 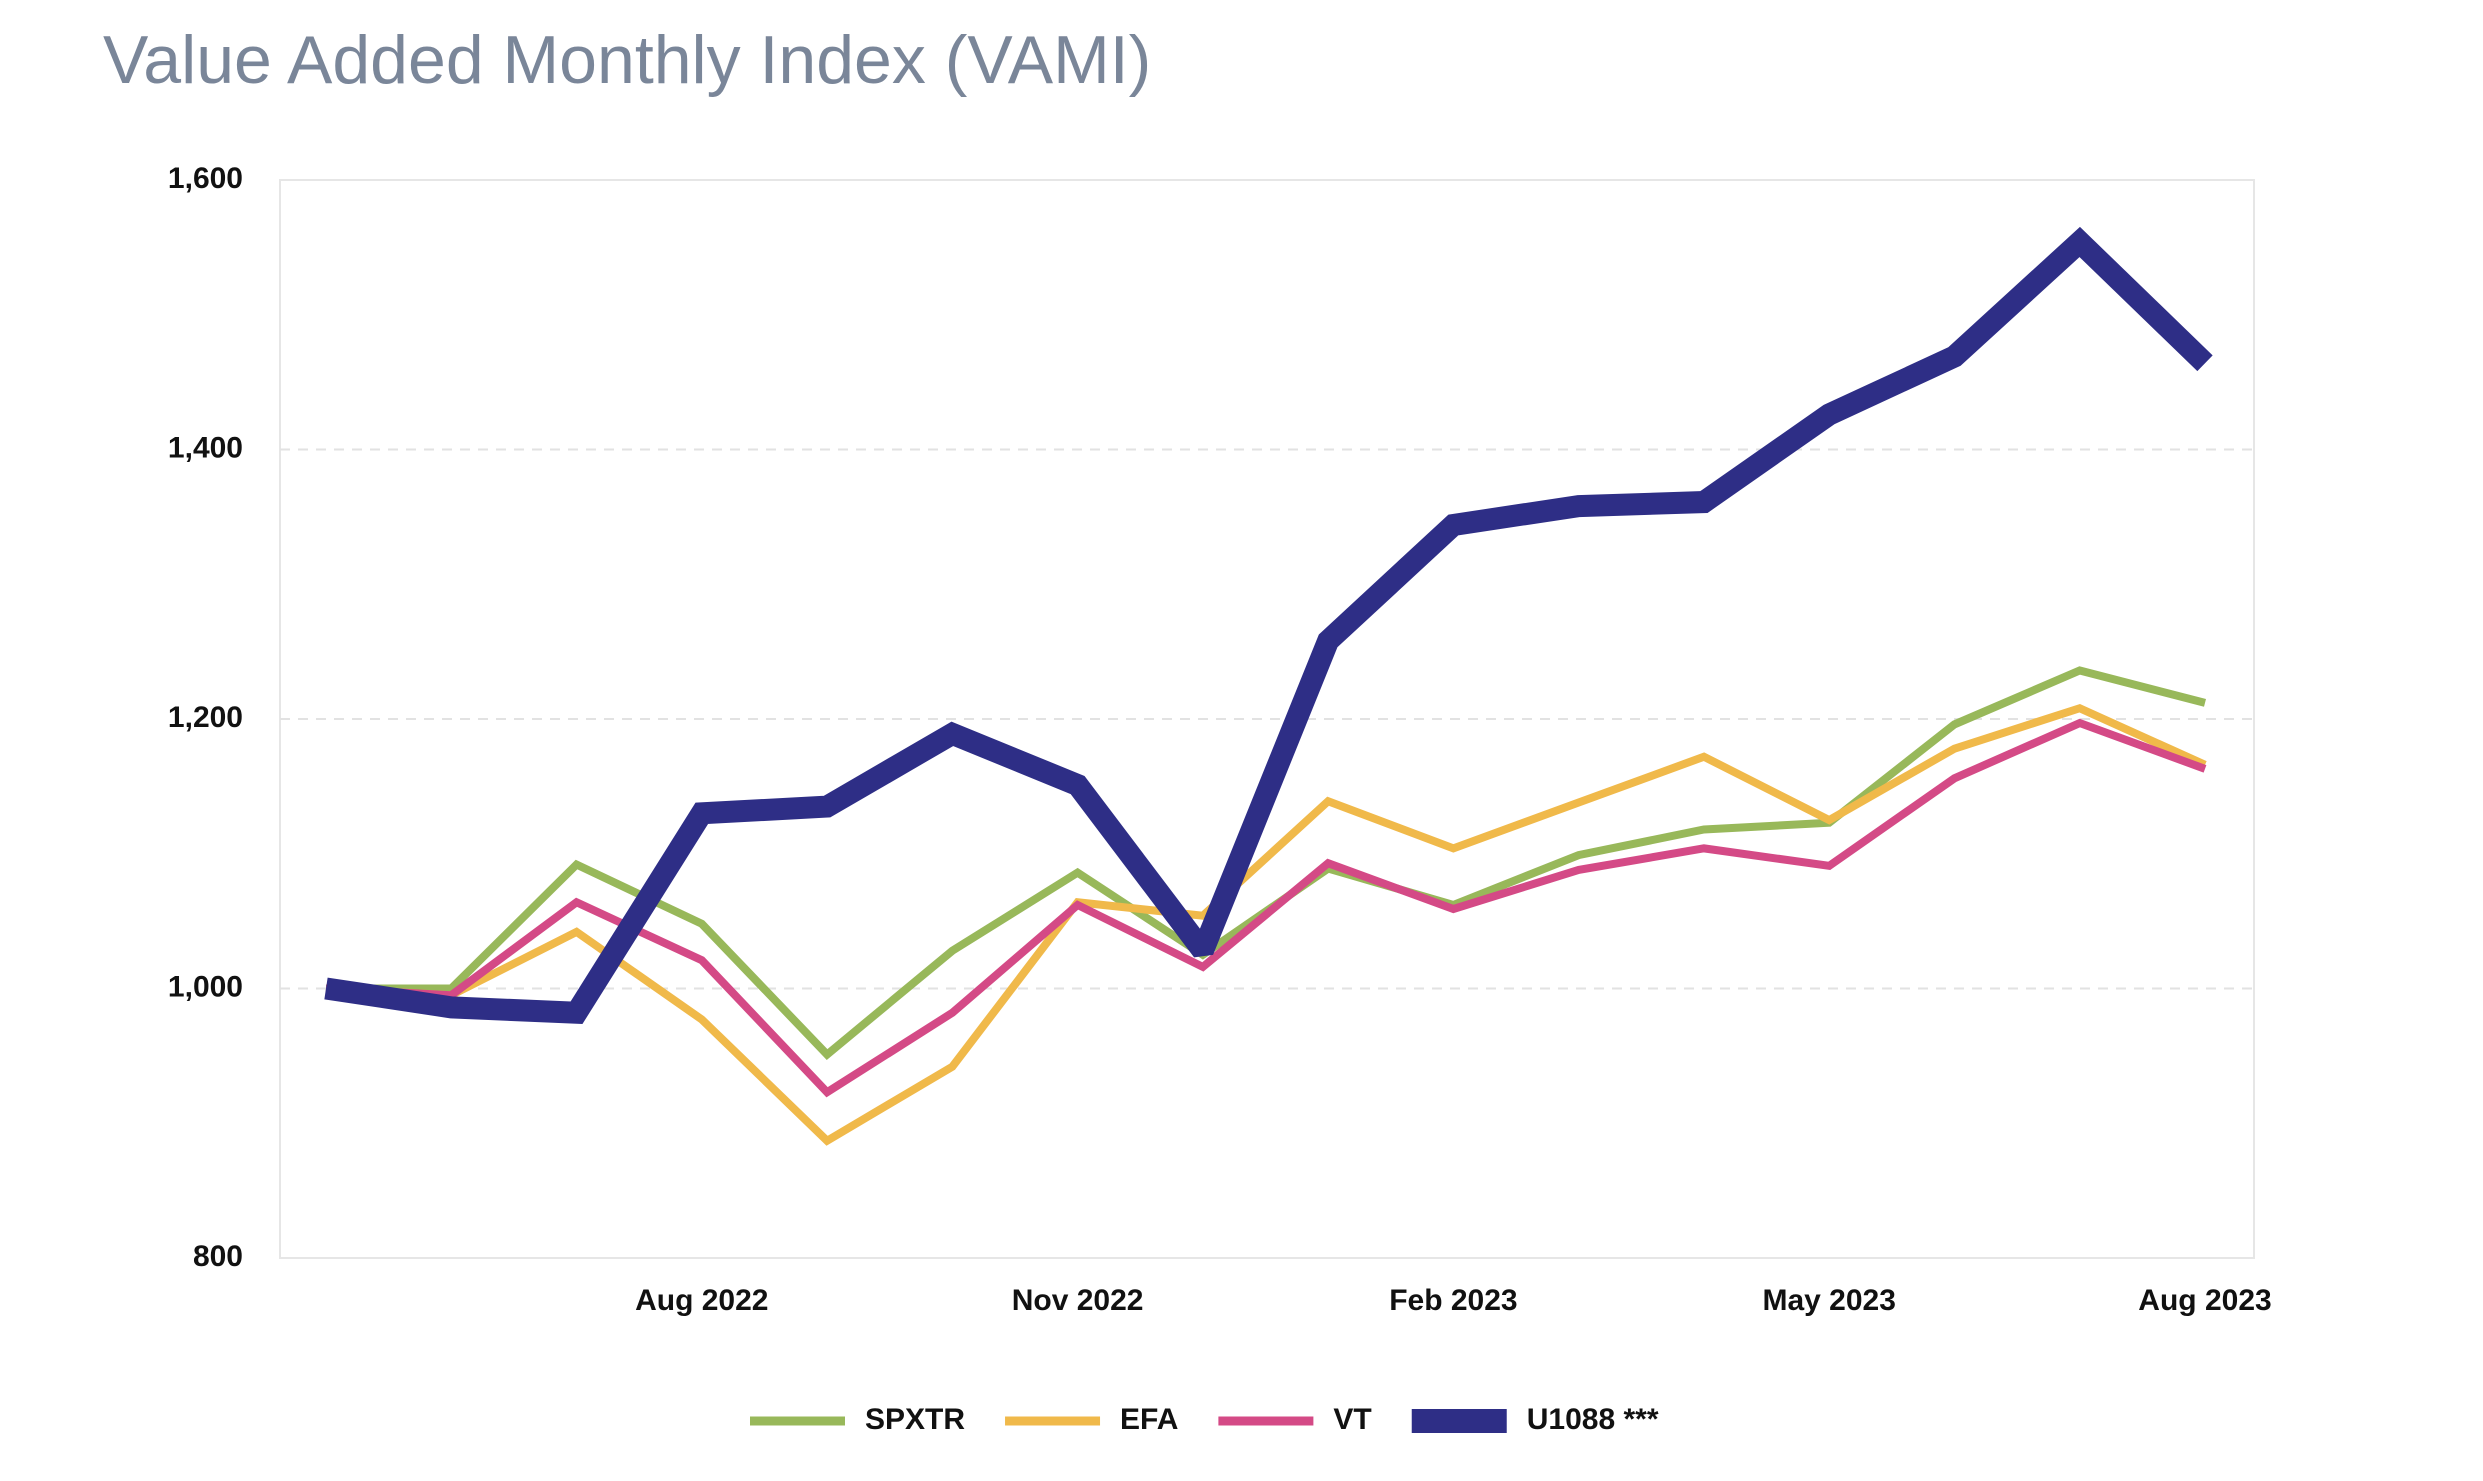 What do you see at coordinates (1593, 1419) in the screenshot?
I see `legend-label: U1088 ***` at bounding box center [1593, 1419].